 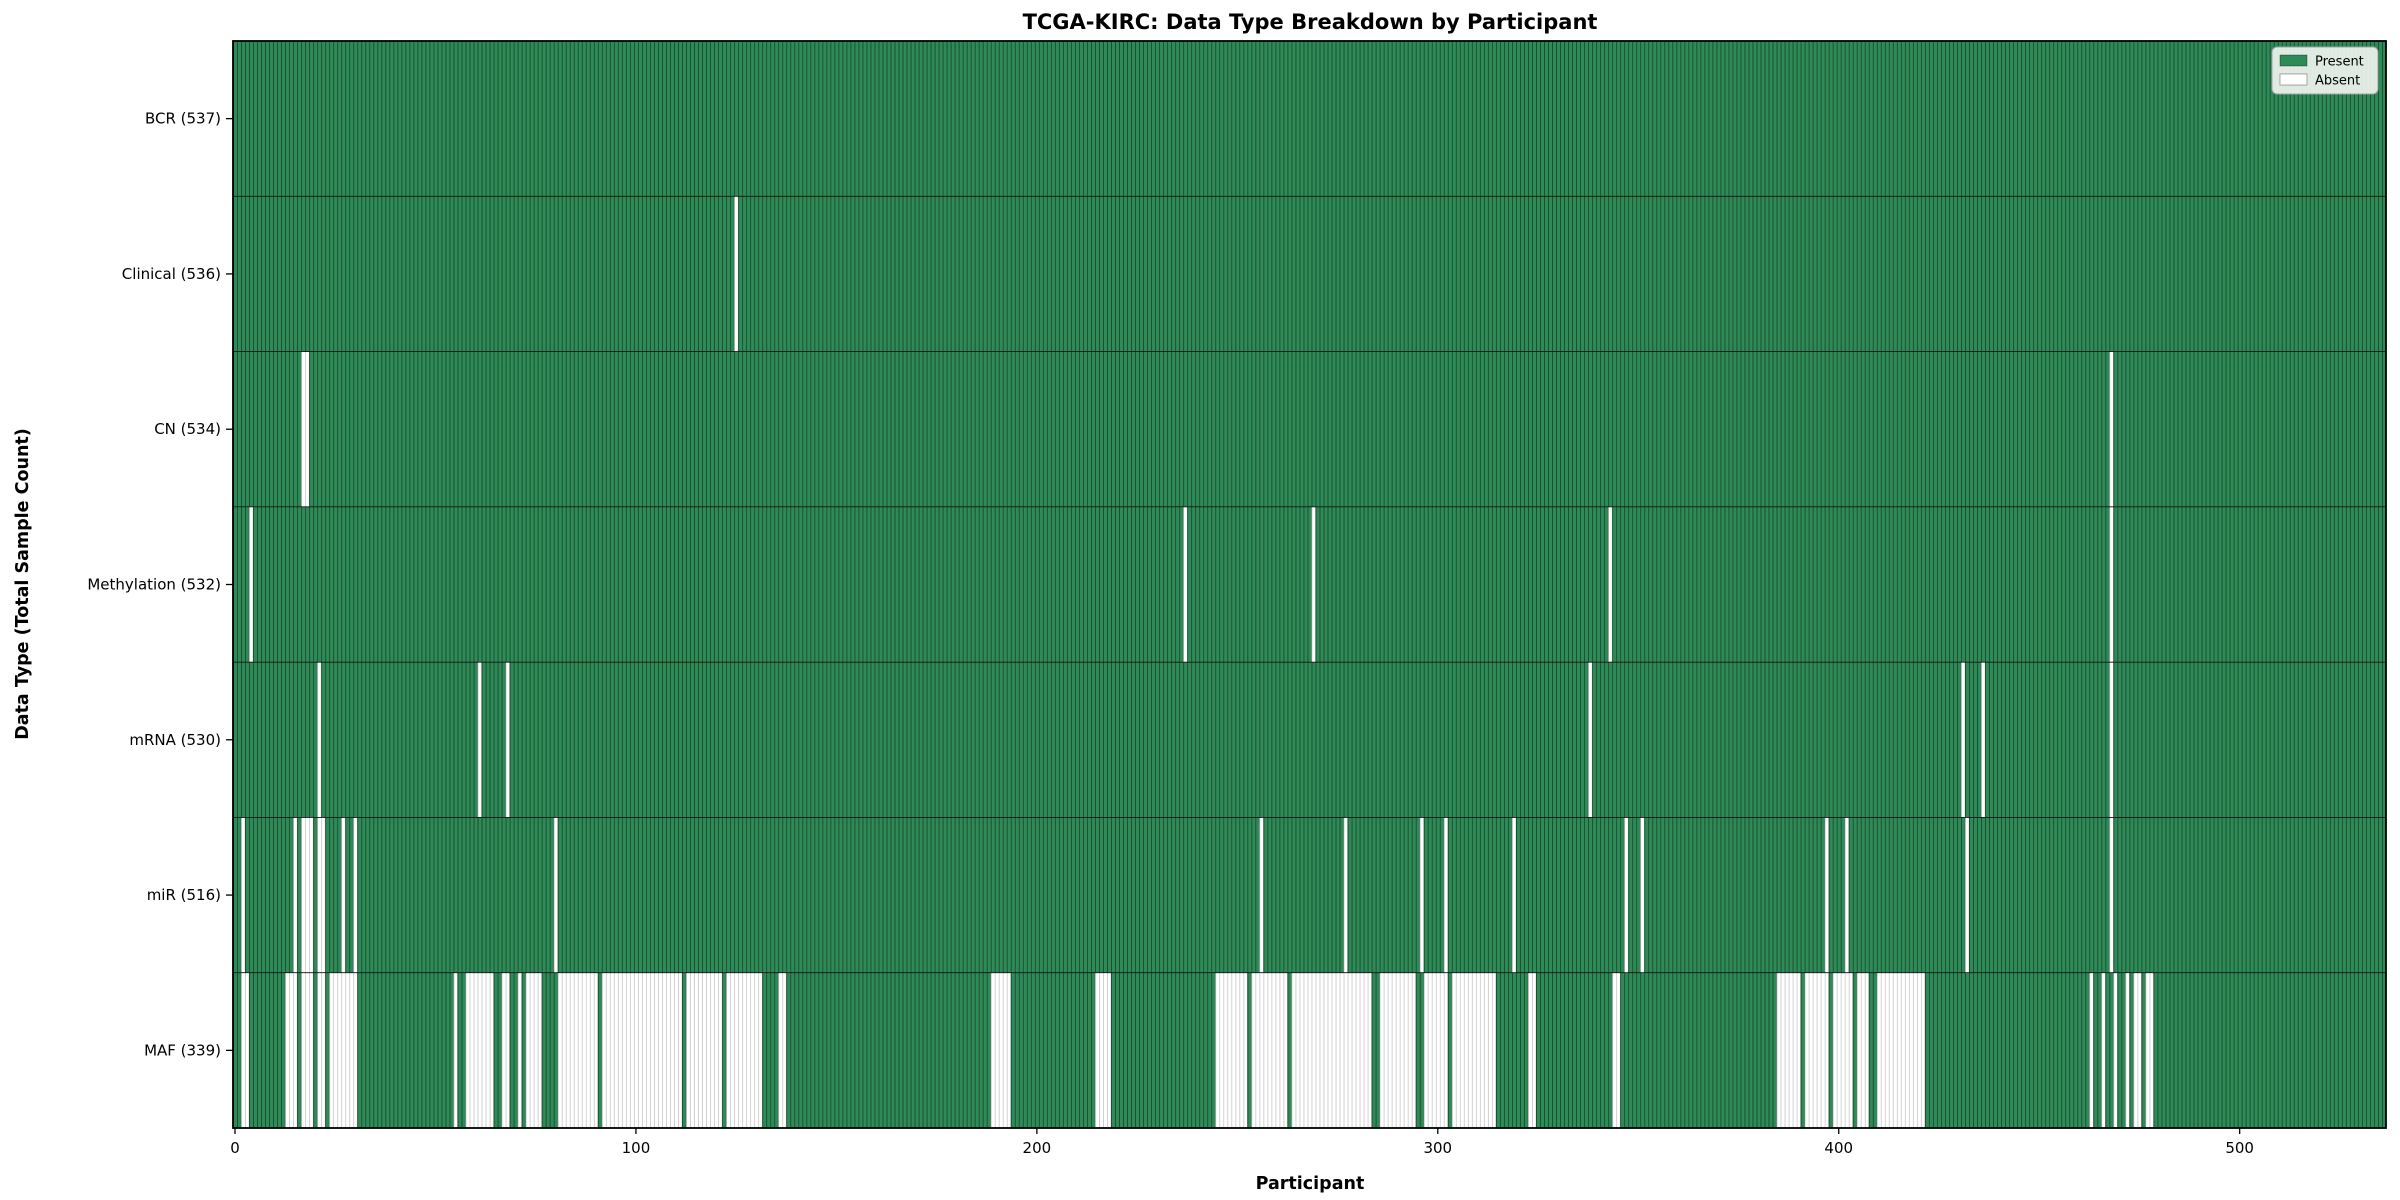 I want to click on row-CN, so click(x=1309, y=429).